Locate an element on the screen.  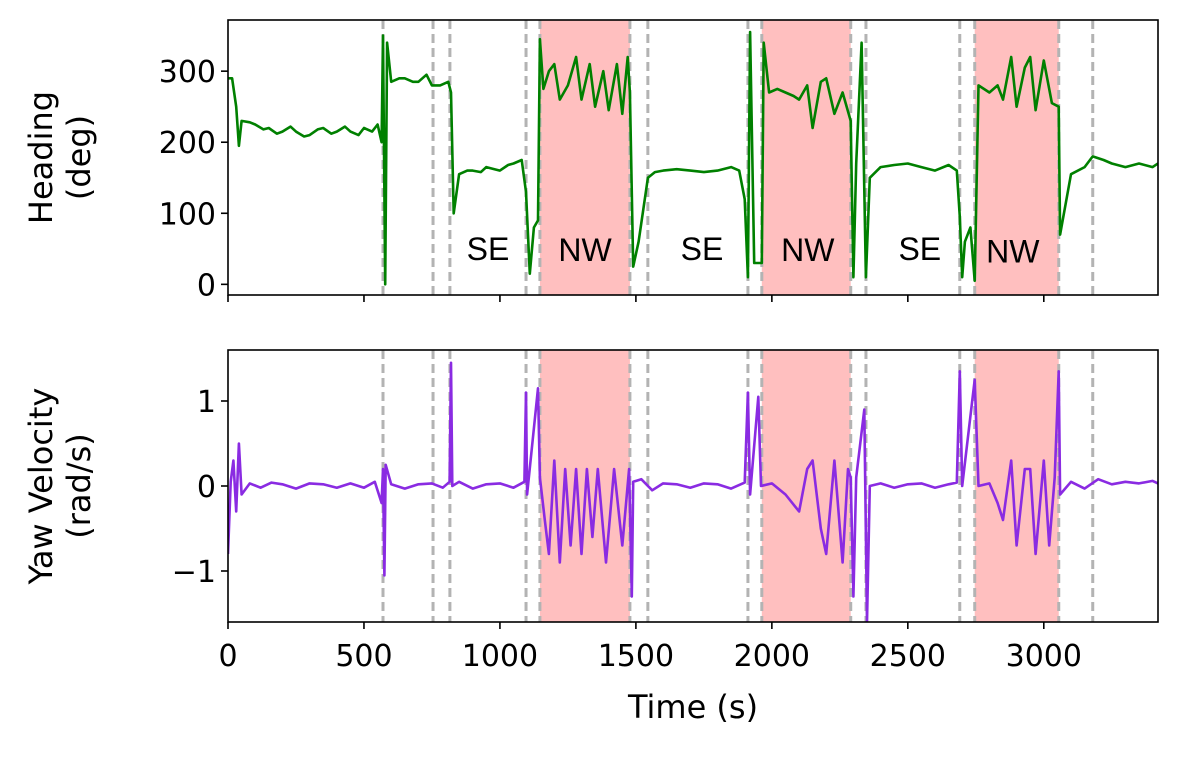
y-axis-label: (deg) is located at coordinates (79, 157).